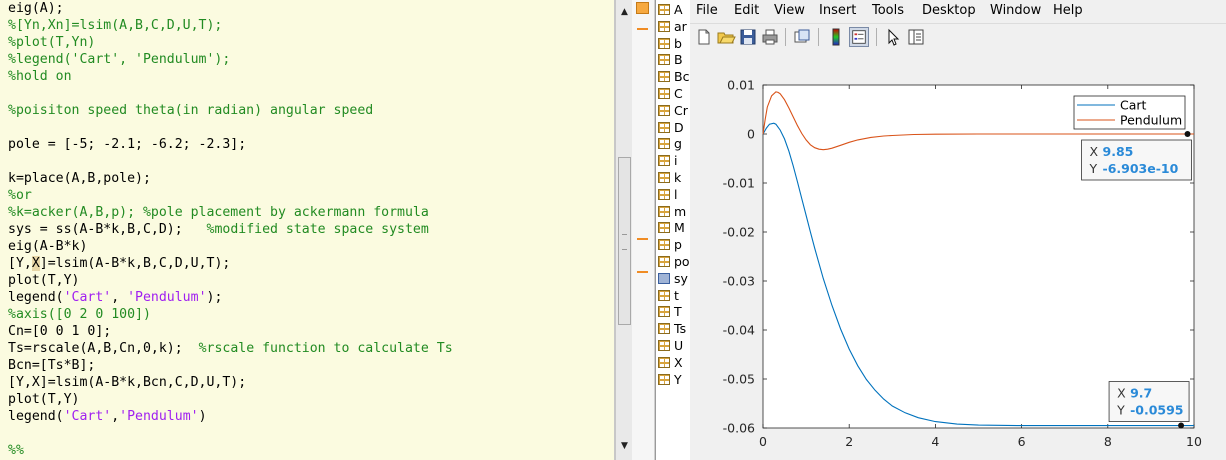 The height and width of the screenshot is (460, 1226). I want to click on workspace-variable: i, so click(667, 161).